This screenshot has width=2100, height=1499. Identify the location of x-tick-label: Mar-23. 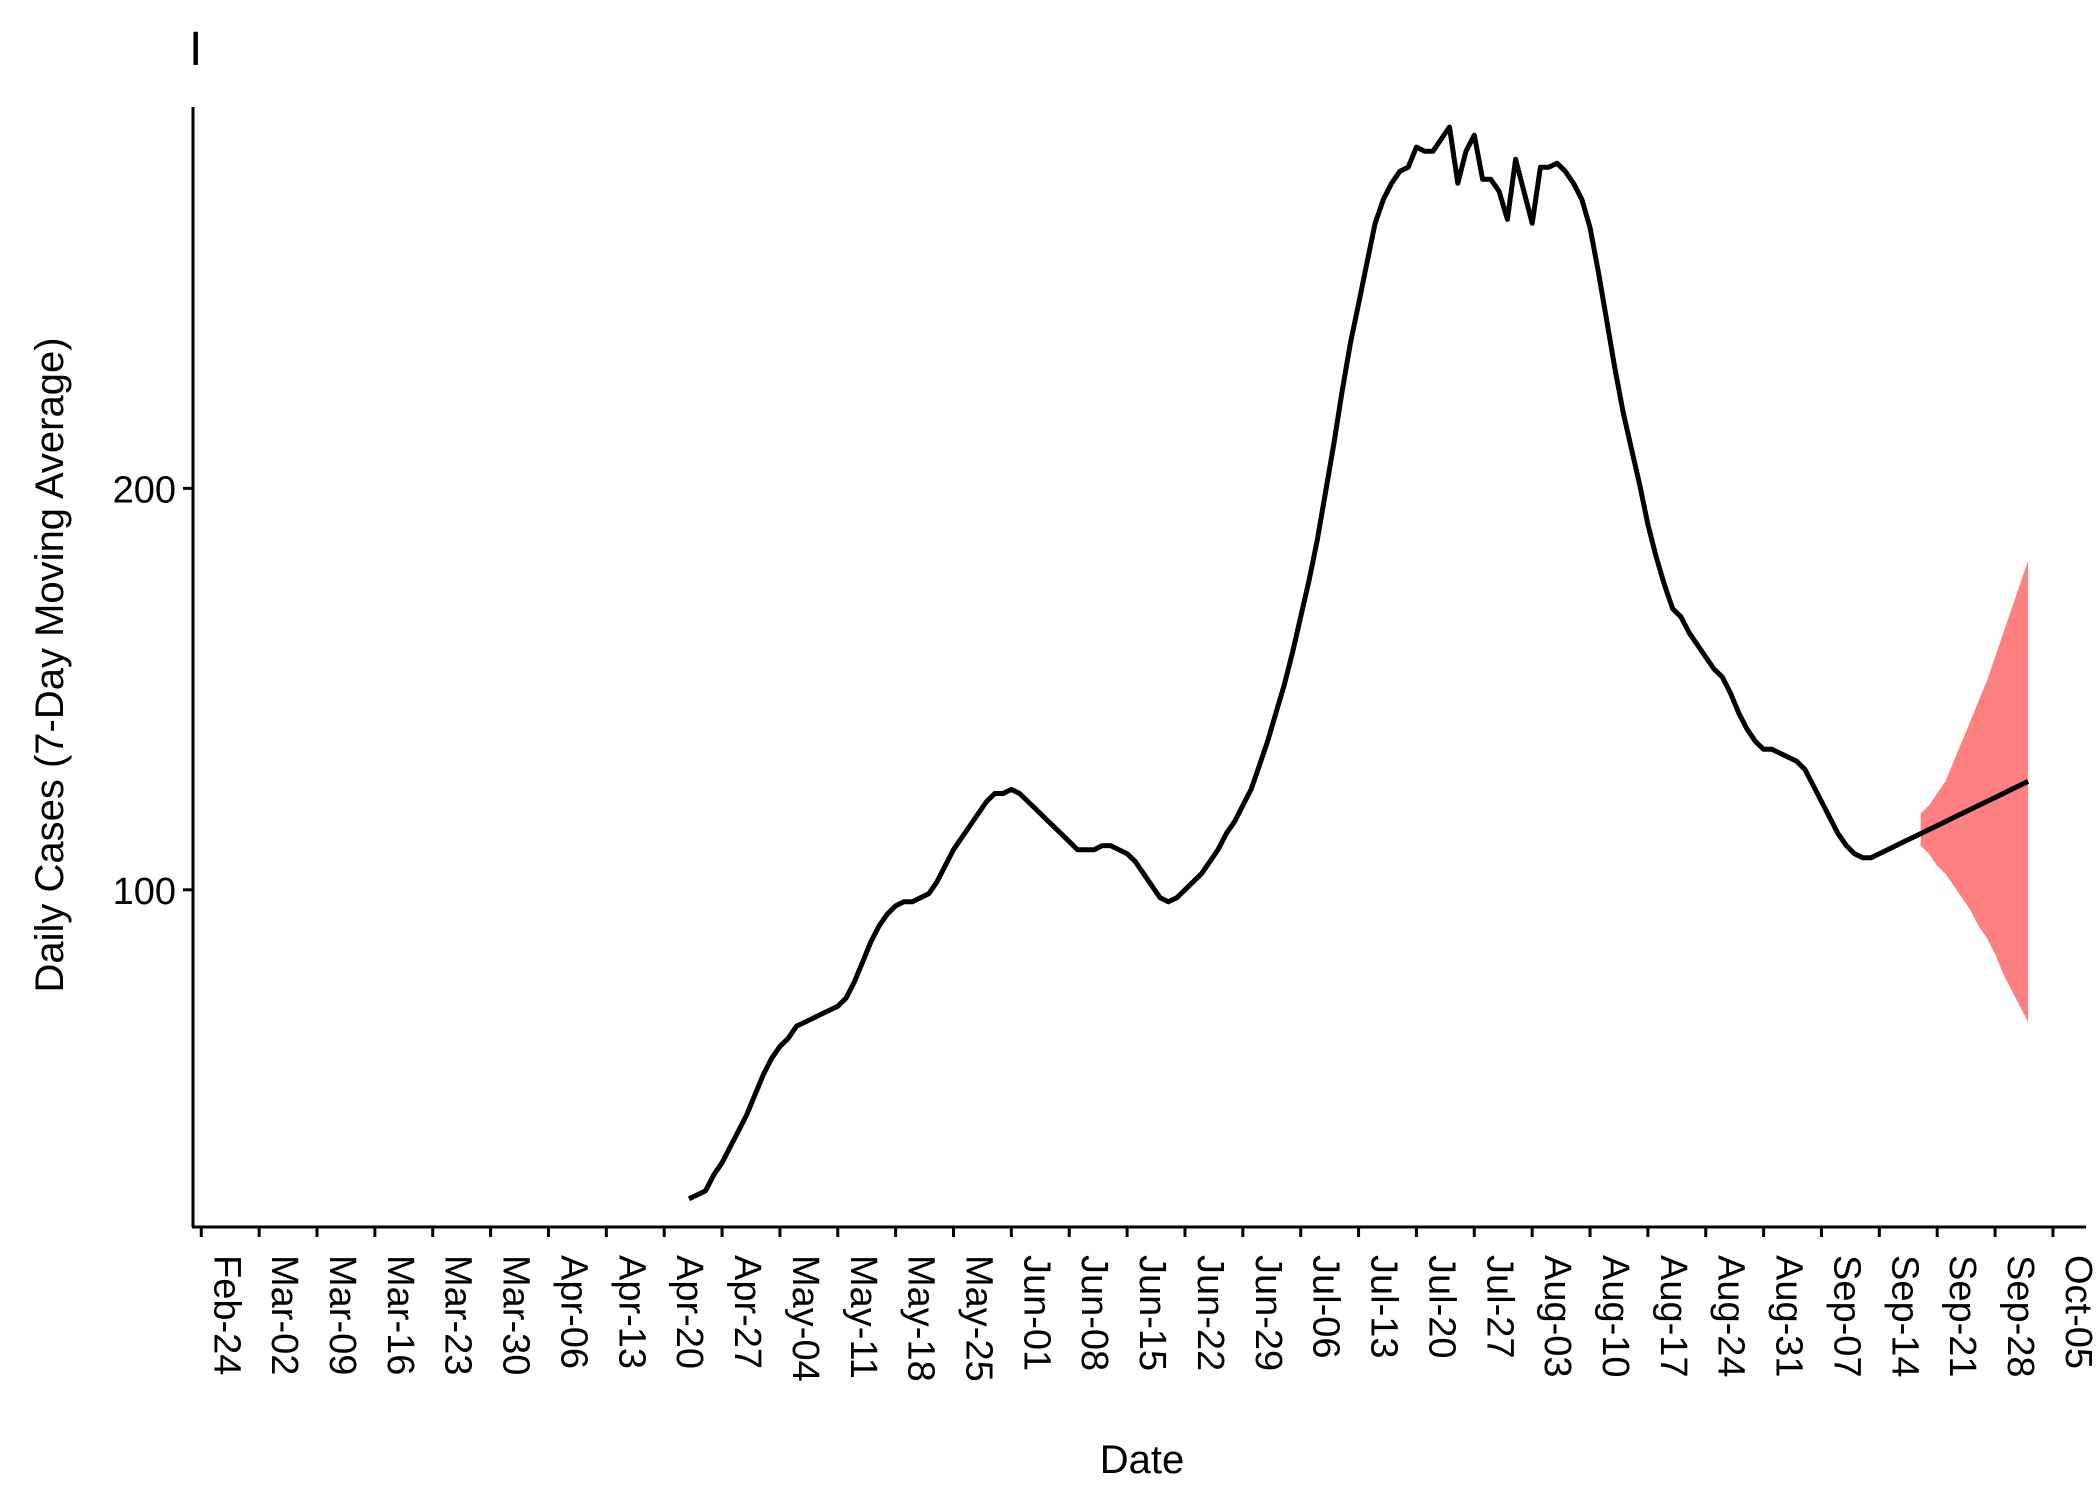
(458, 1315).